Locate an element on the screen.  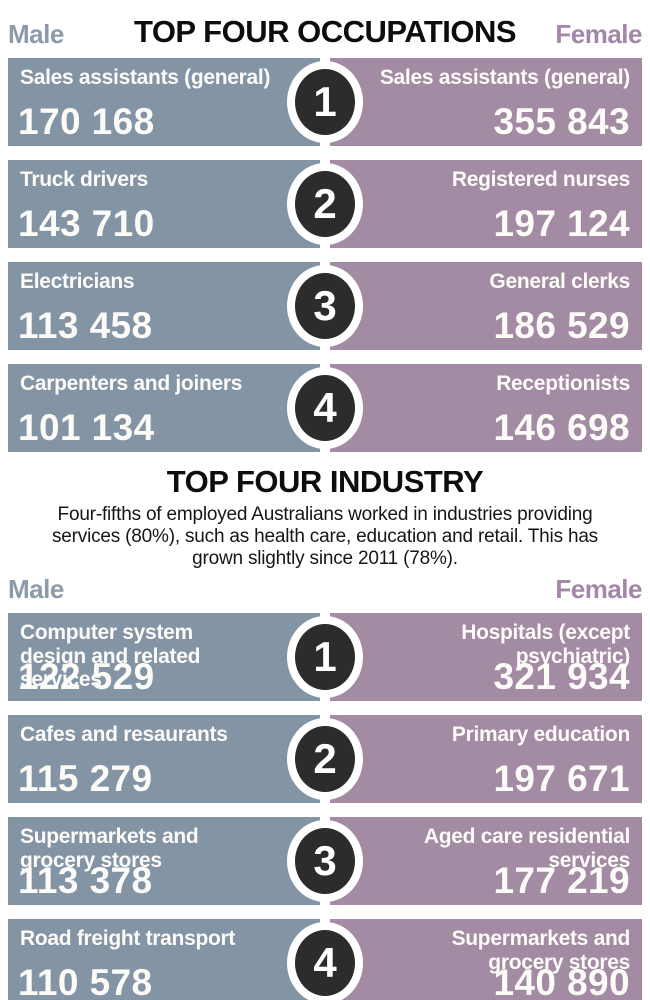
industry-label: Aged care residential services is located at coordinates (526, 848).